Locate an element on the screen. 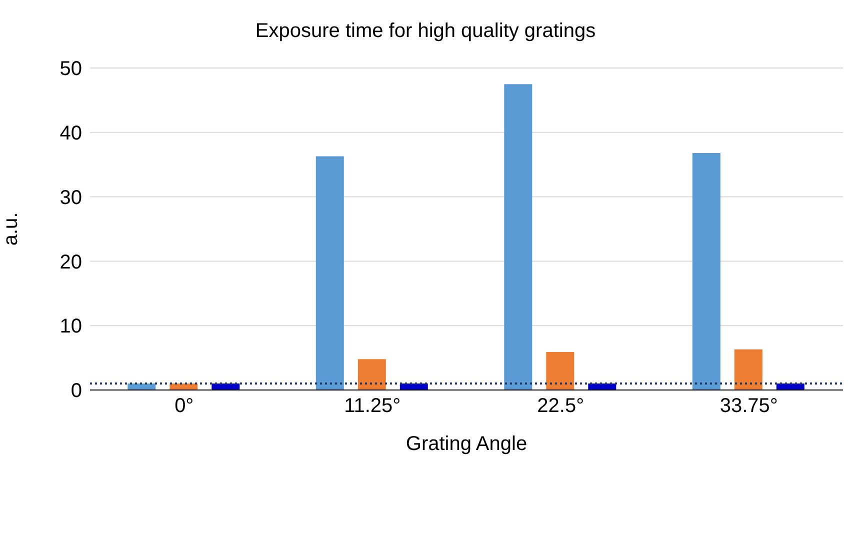  x-tick-label: 22.5° is located at coordinates (560, 406).